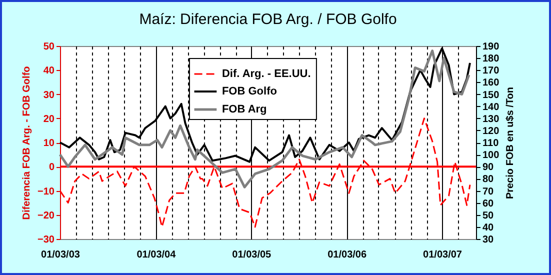  I want to click on x-tick-label: 01/03/06, so click(347, 255).